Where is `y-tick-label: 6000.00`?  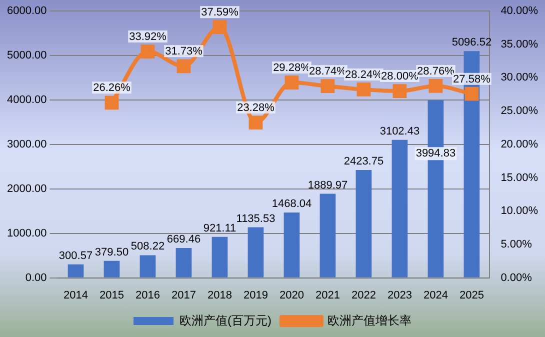
y-tick-label: 6000.00 is located at coordinates (26, 11).